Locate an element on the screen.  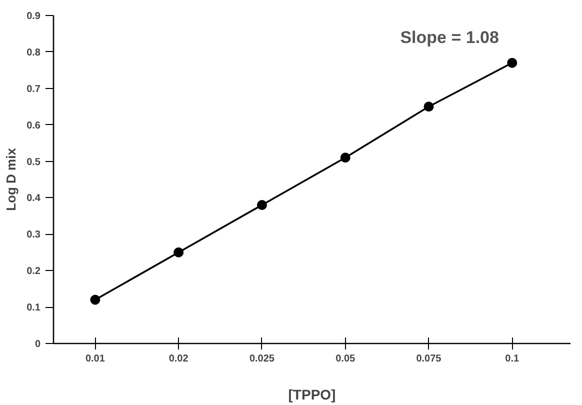
x-tick-label: 0.02 is located at coordinates (178, 359).